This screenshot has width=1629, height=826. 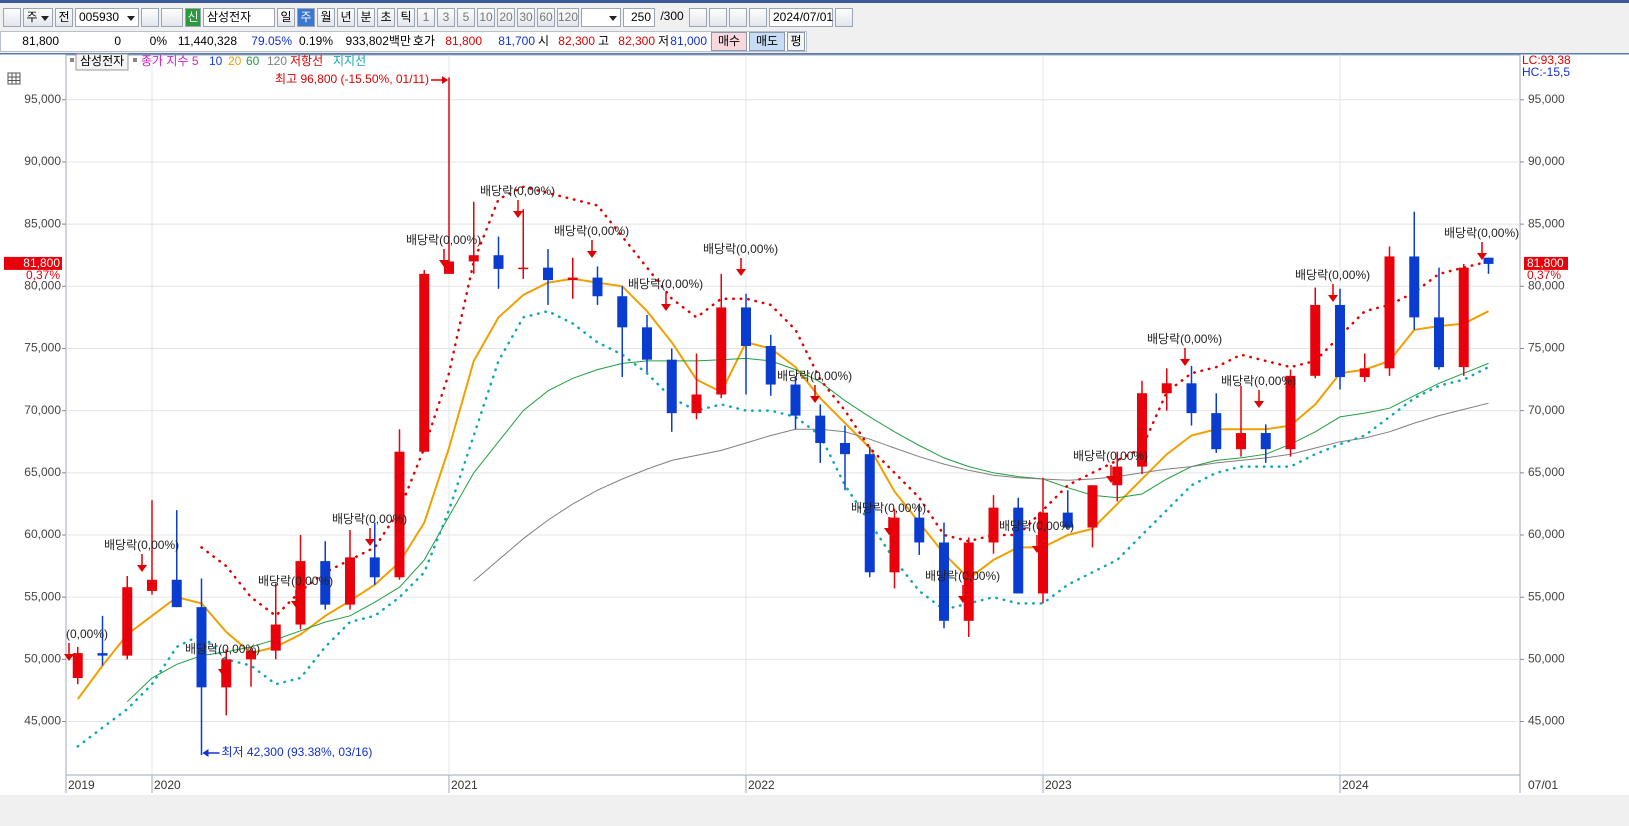 I want to click on y-tick-label: 75,000, so click(x=42, y=348).